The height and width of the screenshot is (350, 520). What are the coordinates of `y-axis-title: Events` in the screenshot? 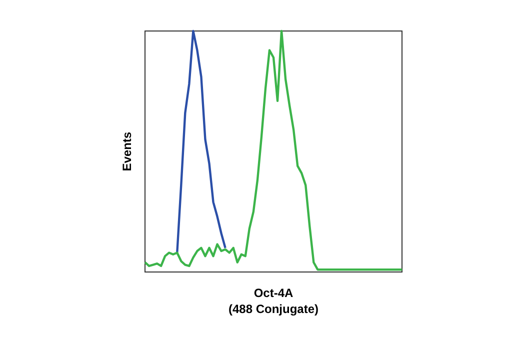 It's located at (127, 152).